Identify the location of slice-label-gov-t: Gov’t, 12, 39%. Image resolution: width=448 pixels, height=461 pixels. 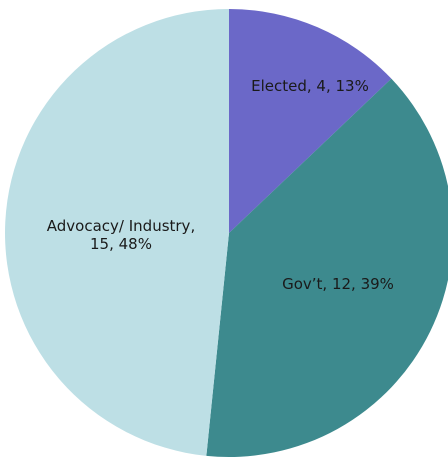
(338, 284).